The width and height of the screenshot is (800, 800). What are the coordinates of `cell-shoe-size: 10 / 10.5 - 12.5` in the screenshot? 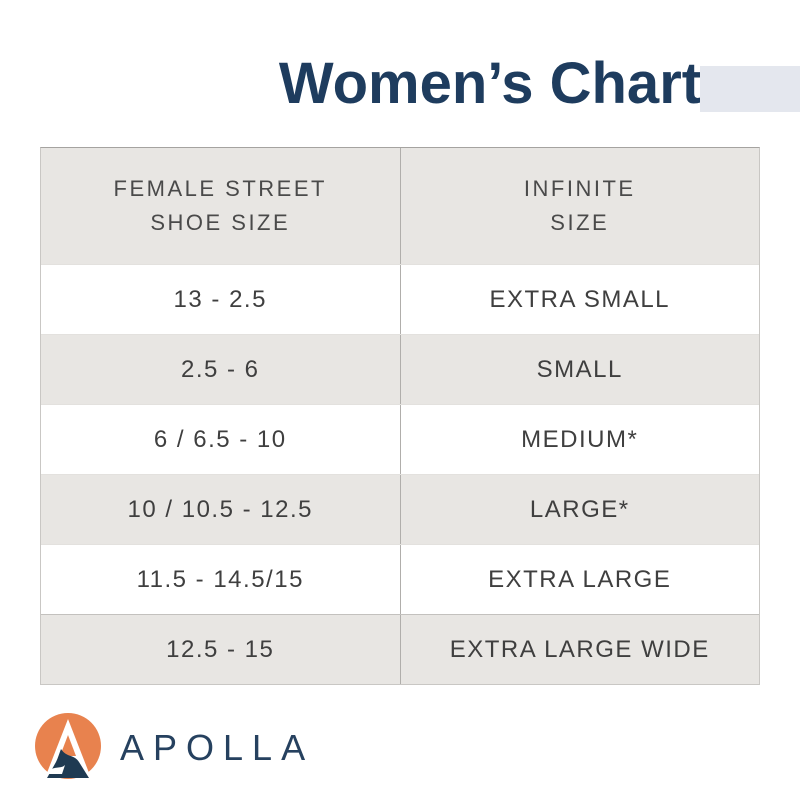 It's located at (220, 509).